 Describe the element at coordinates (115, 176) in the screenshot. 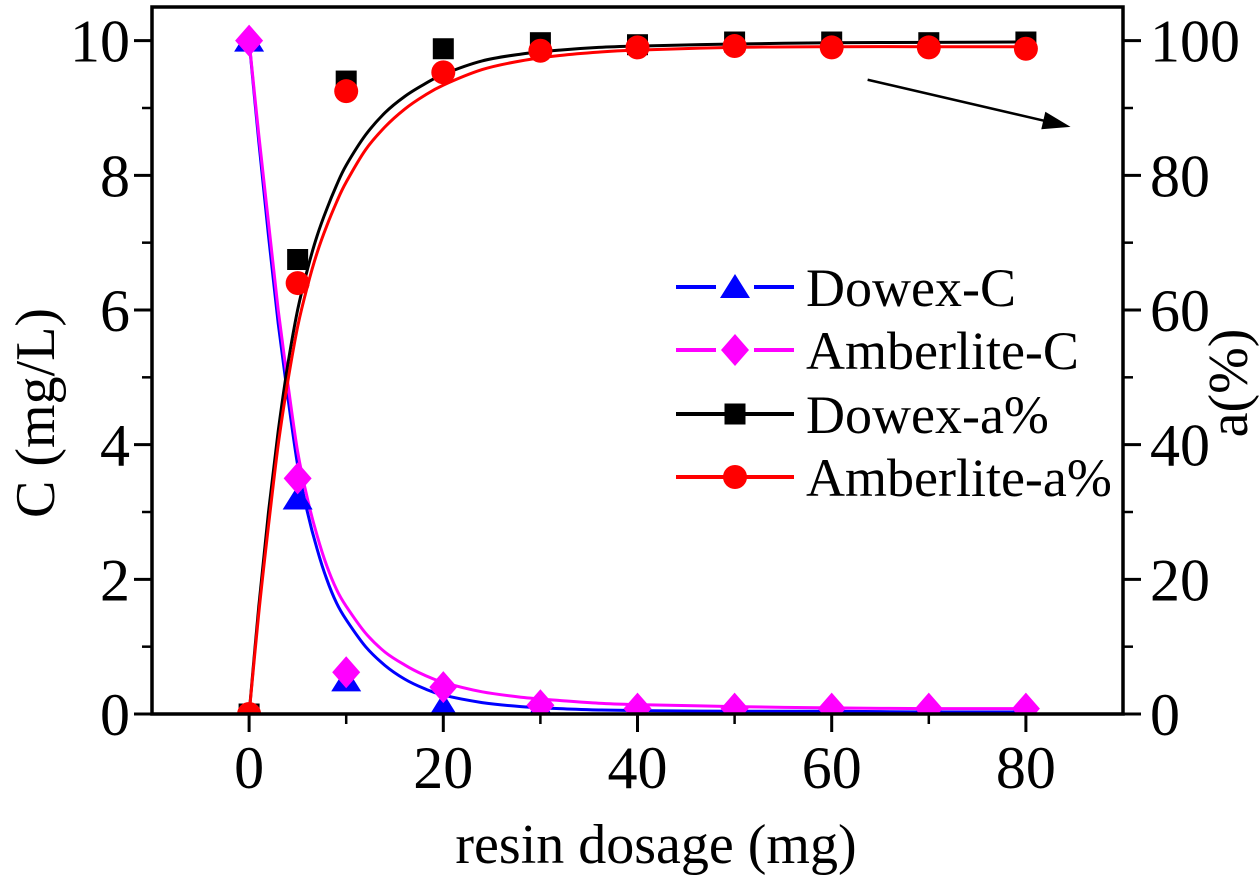

I see `y-axis-left-tick-label: 8` at that location.